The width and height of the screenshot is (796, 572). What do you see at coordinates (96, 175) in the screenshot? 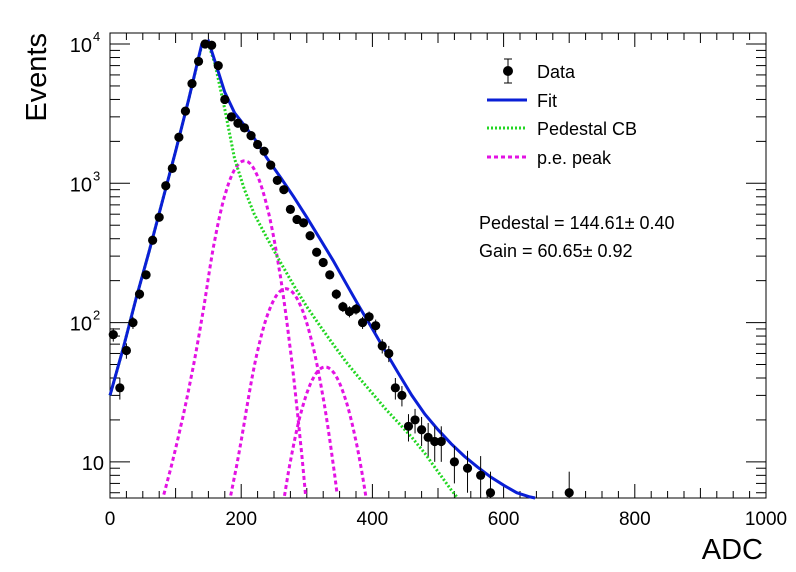
I see `y-tick-exponent: 3` at bounding box center [96, 175].